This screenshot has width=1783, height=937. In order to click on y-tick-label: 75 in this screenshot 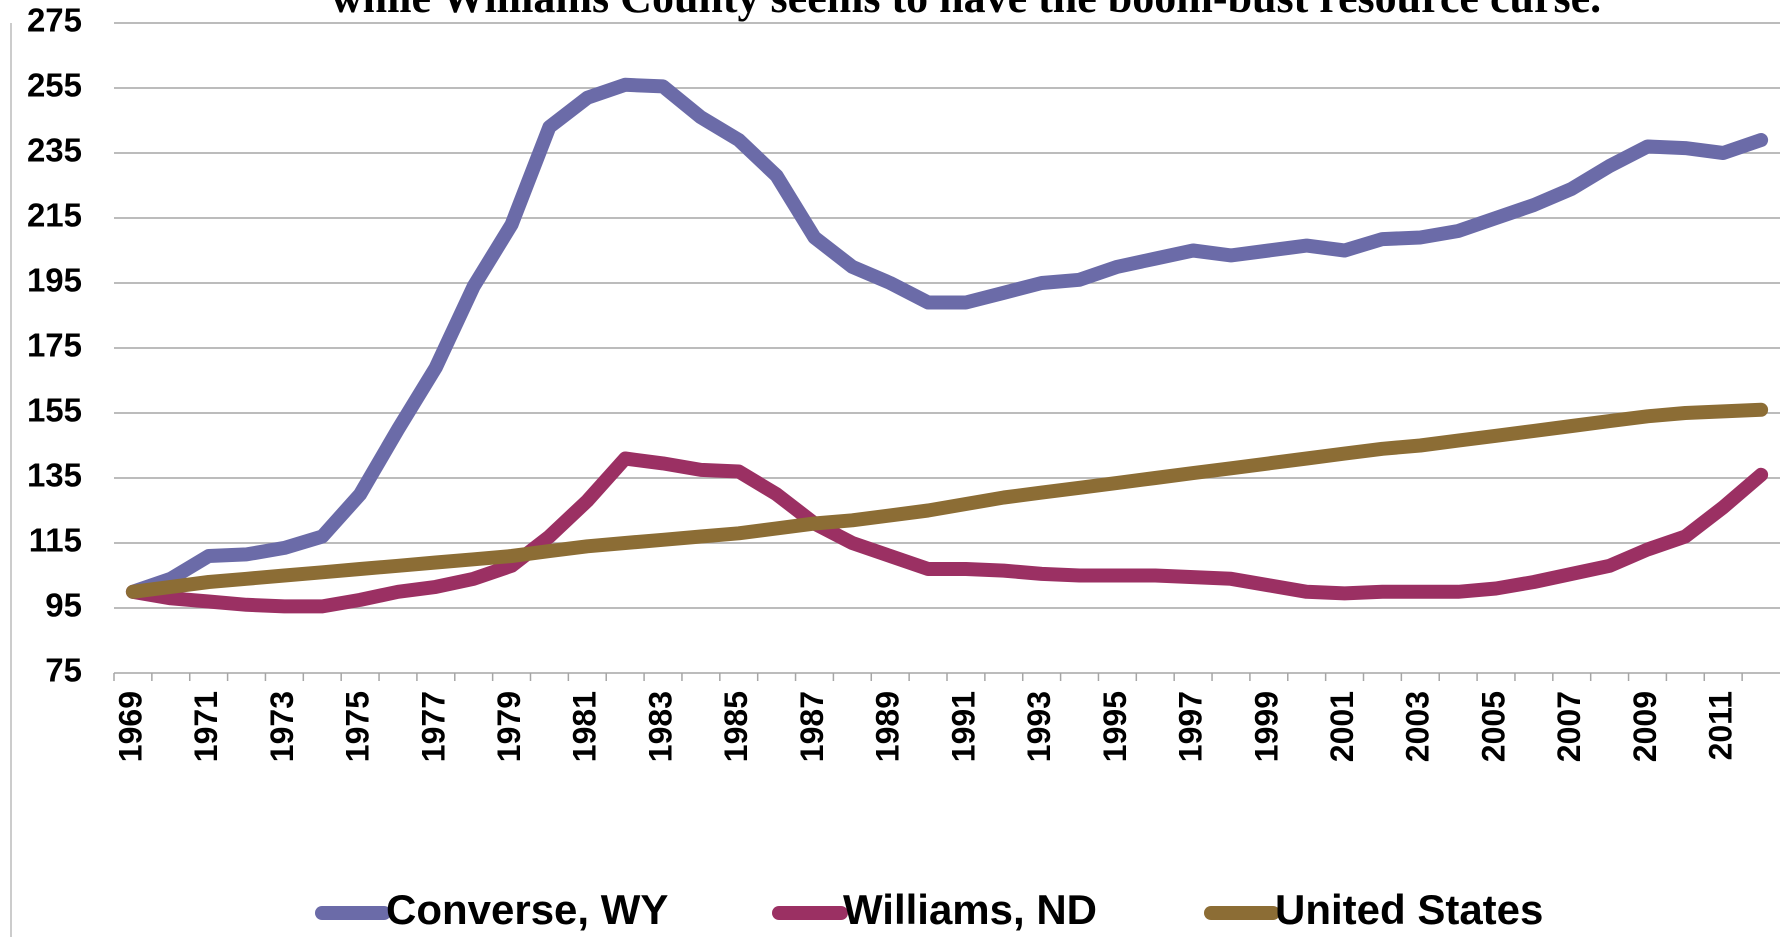, I will do `click(63, 670)`.